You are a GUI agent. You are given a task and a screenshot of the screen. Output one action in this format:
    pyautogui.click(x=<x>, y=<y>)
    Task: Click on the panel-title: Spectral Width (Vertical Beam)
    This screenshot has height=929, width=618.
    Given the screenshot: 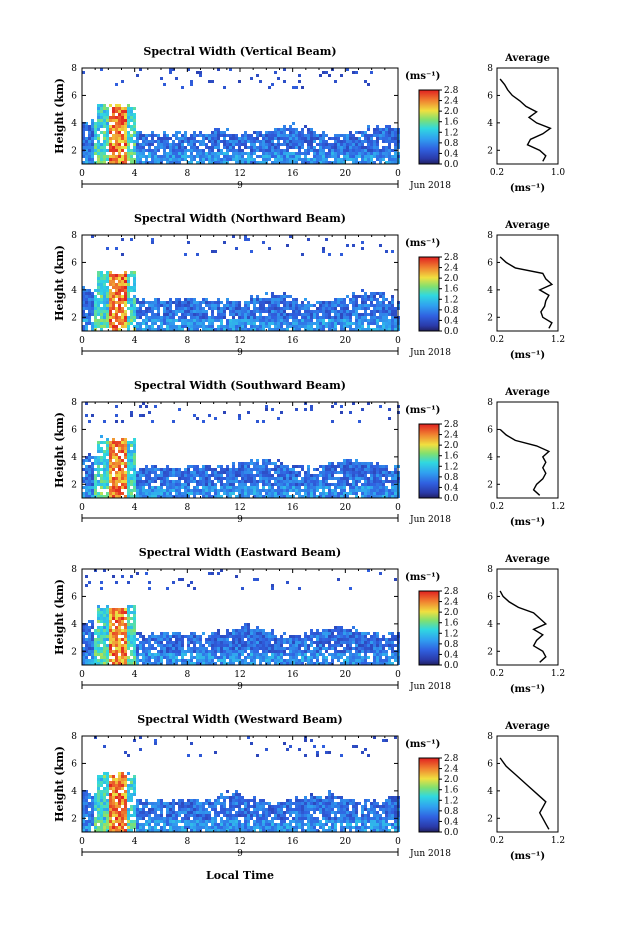 What is the action you would take?
    pyautogui.click(x=239, y=51)
    